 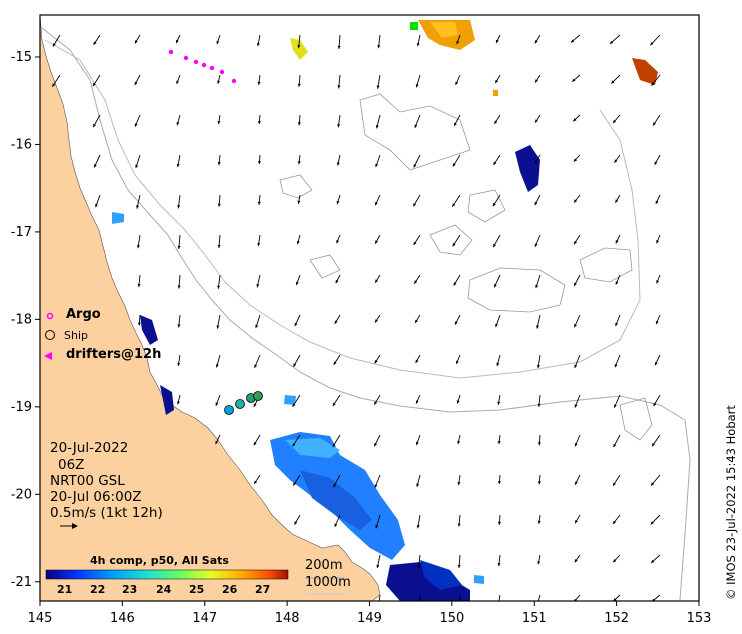 What do you see at coordinates (71, 465) in the screenshot?
I see `info-hour: 06Z` at bounding box center [71, 465].